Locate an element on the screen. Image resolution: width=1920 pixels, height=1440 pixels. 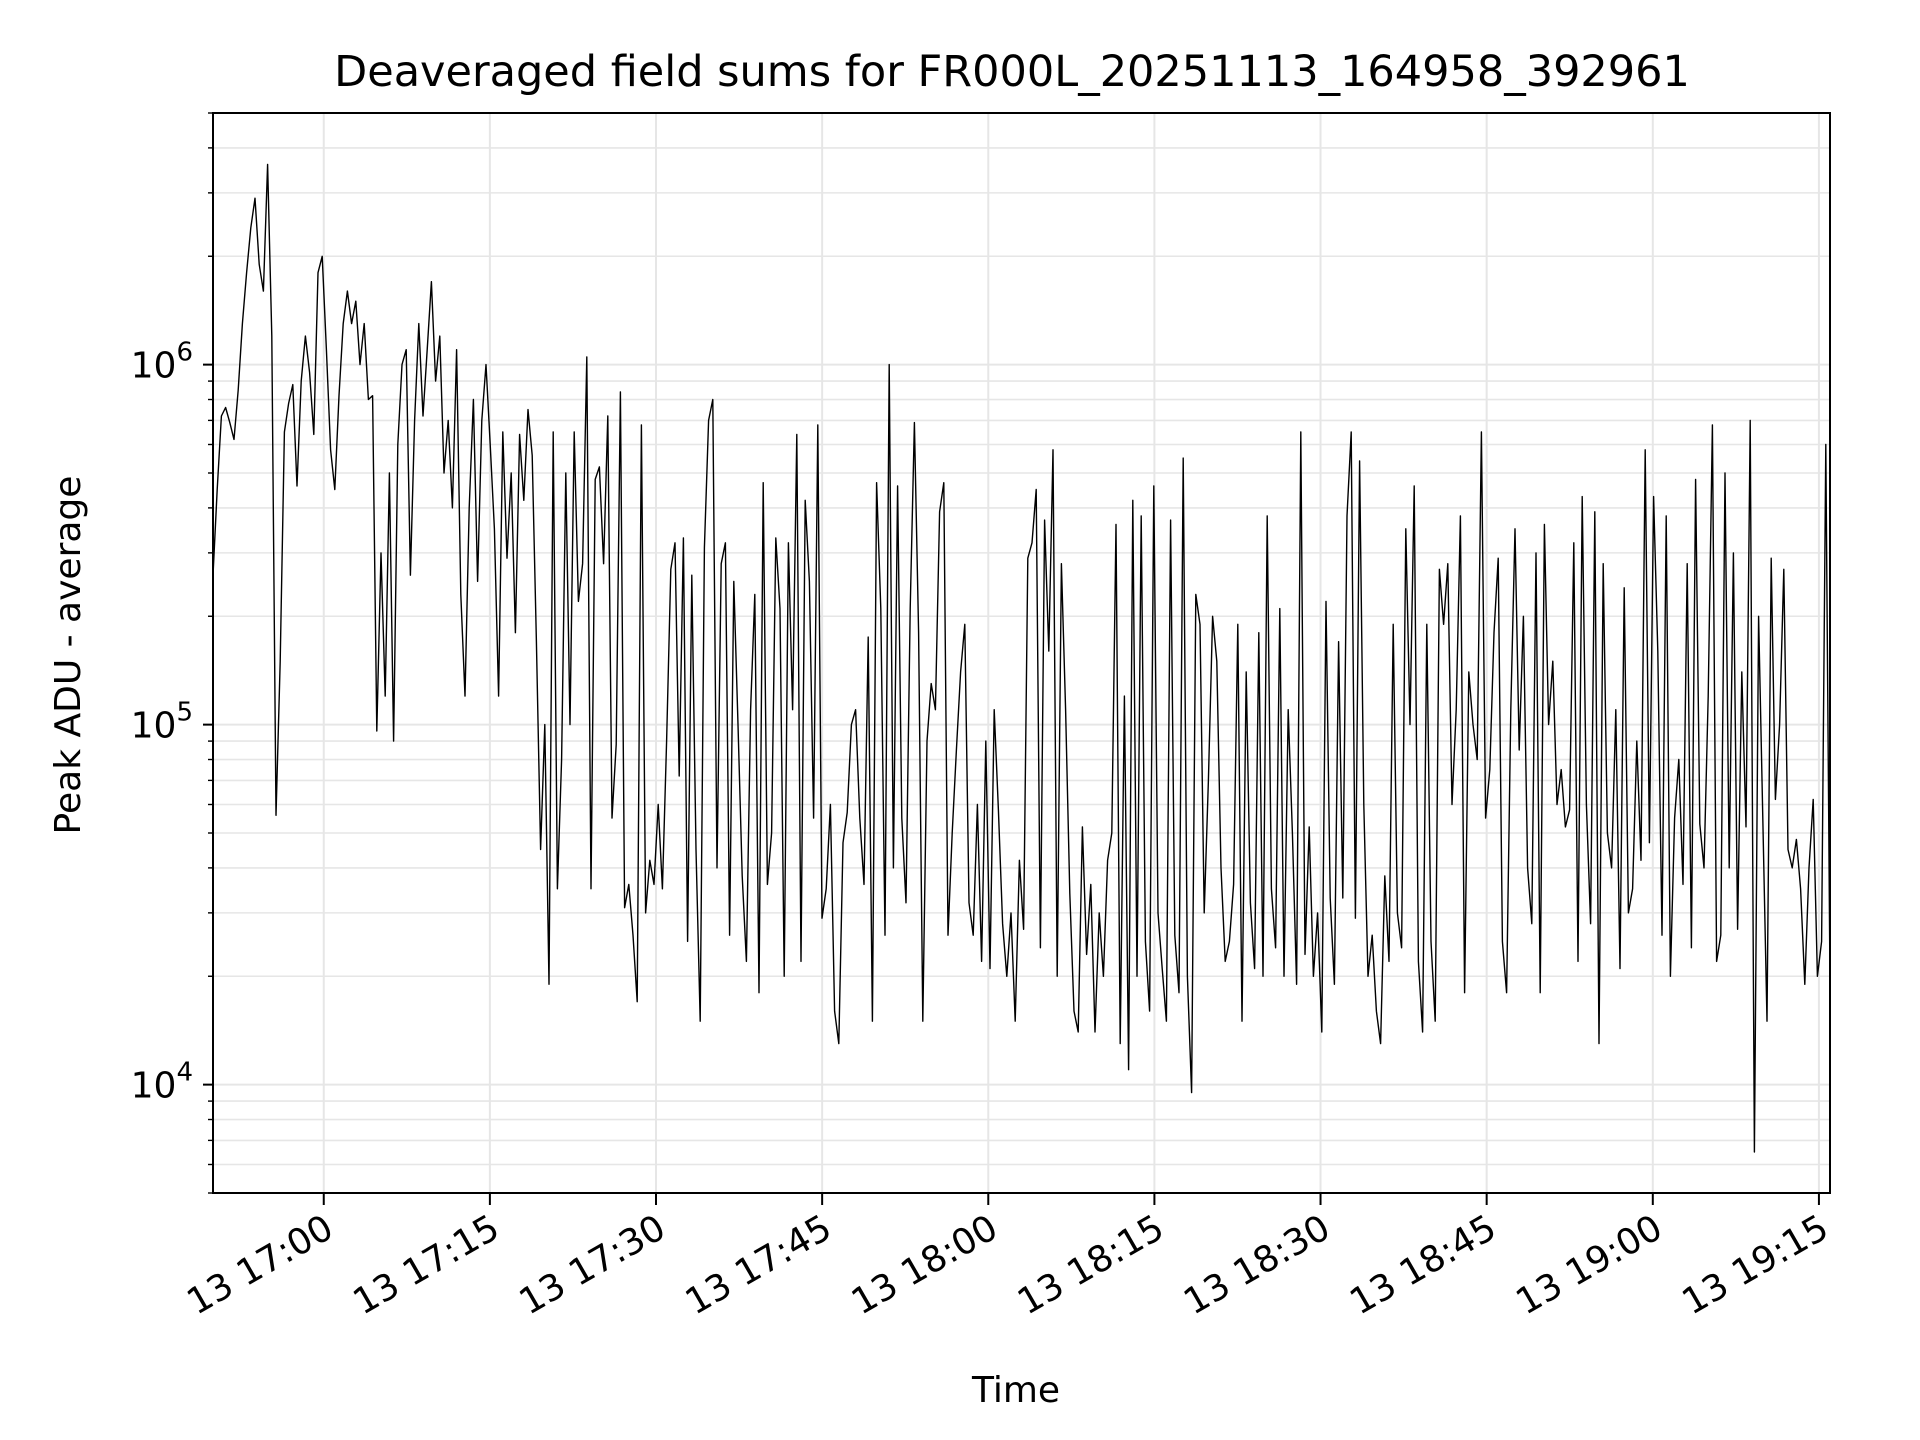
x-tick-label: 13 19:00 is located at coordinates (1589, 1265).